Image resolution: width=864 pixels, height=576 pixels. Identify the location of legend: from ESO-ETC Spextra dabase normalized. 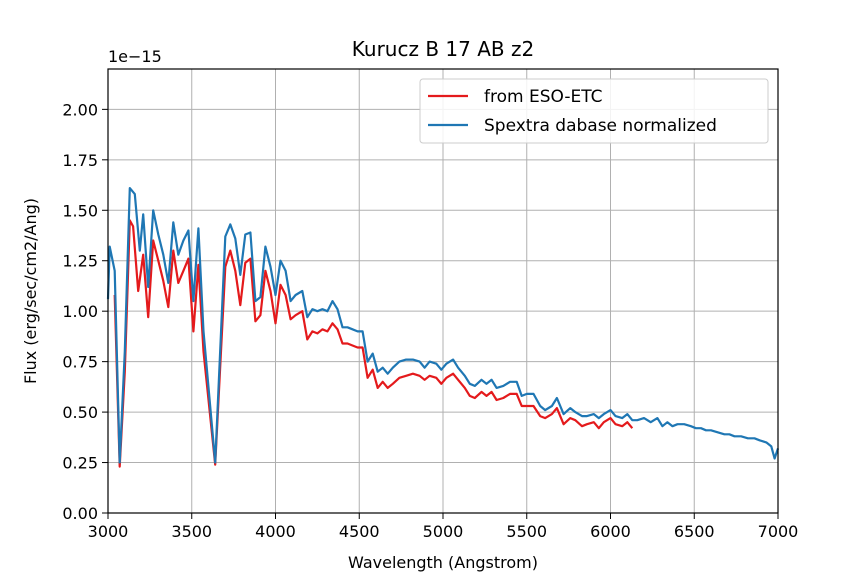
(594, 111).